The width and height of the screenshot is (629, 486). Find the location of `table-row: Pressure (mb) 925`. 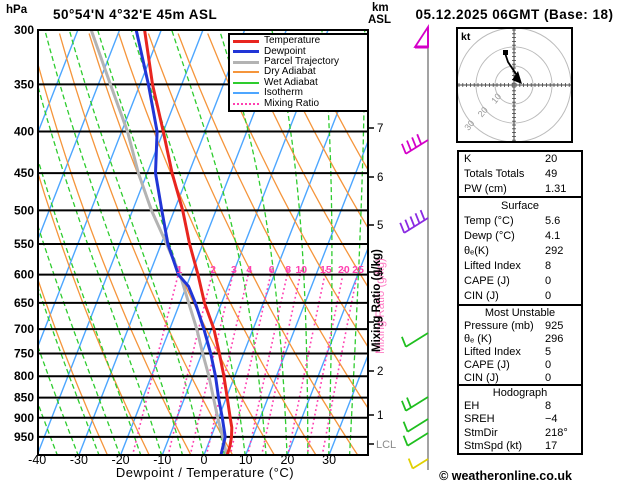

table-row: Pressure (mb) 925 is located at coordinates (520, 326).